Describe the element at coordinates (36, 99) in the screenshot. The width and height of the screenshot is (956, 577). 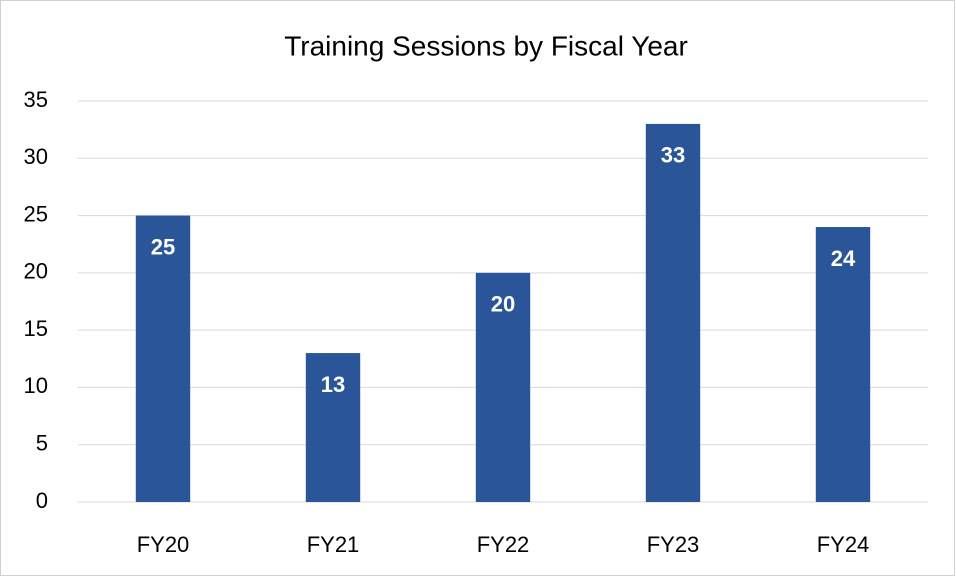
I see `y-tick-label: 35` at that location.